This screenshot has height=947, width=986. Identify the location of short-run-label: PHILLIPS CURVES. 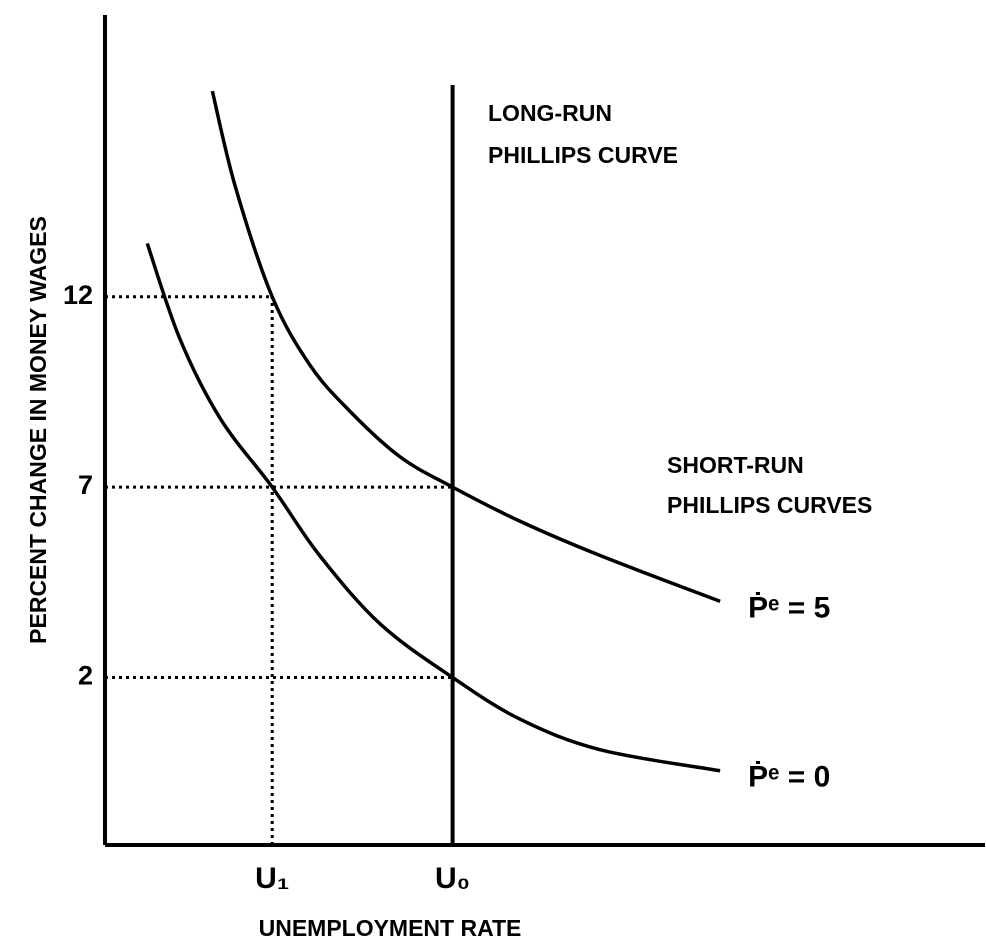
(769, 505).